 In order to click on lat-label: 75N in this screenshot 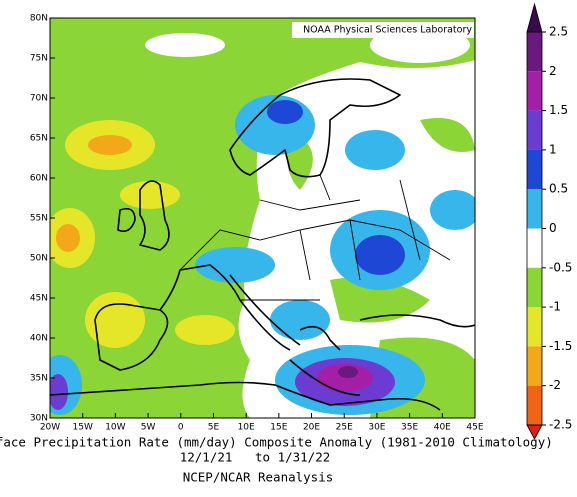, I will do `click(39, 59)`.